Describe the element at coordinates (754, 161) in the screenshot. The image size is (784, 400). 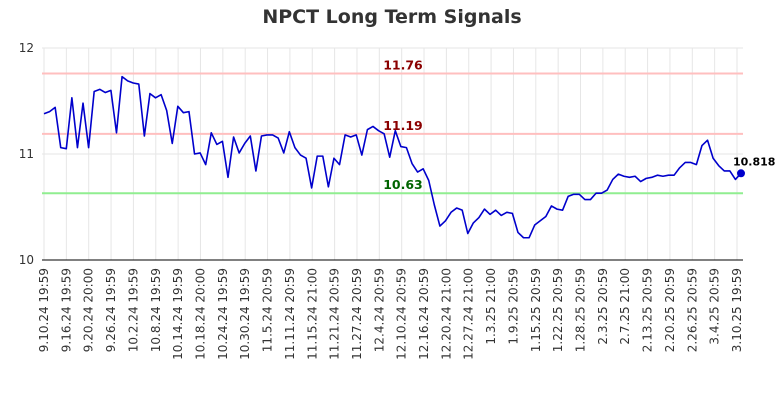
I see `last-value-label: 10.818` at that location.